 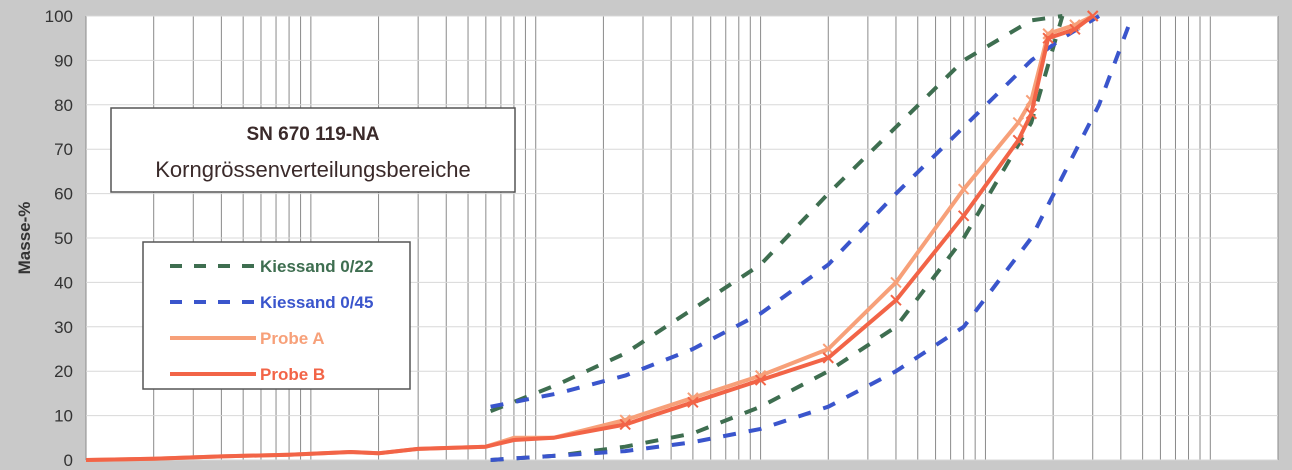 What do you see at coordinates (63, 105) in the screenshot?
I see `y-tick-label: 80` at bounding box center [63, 105].